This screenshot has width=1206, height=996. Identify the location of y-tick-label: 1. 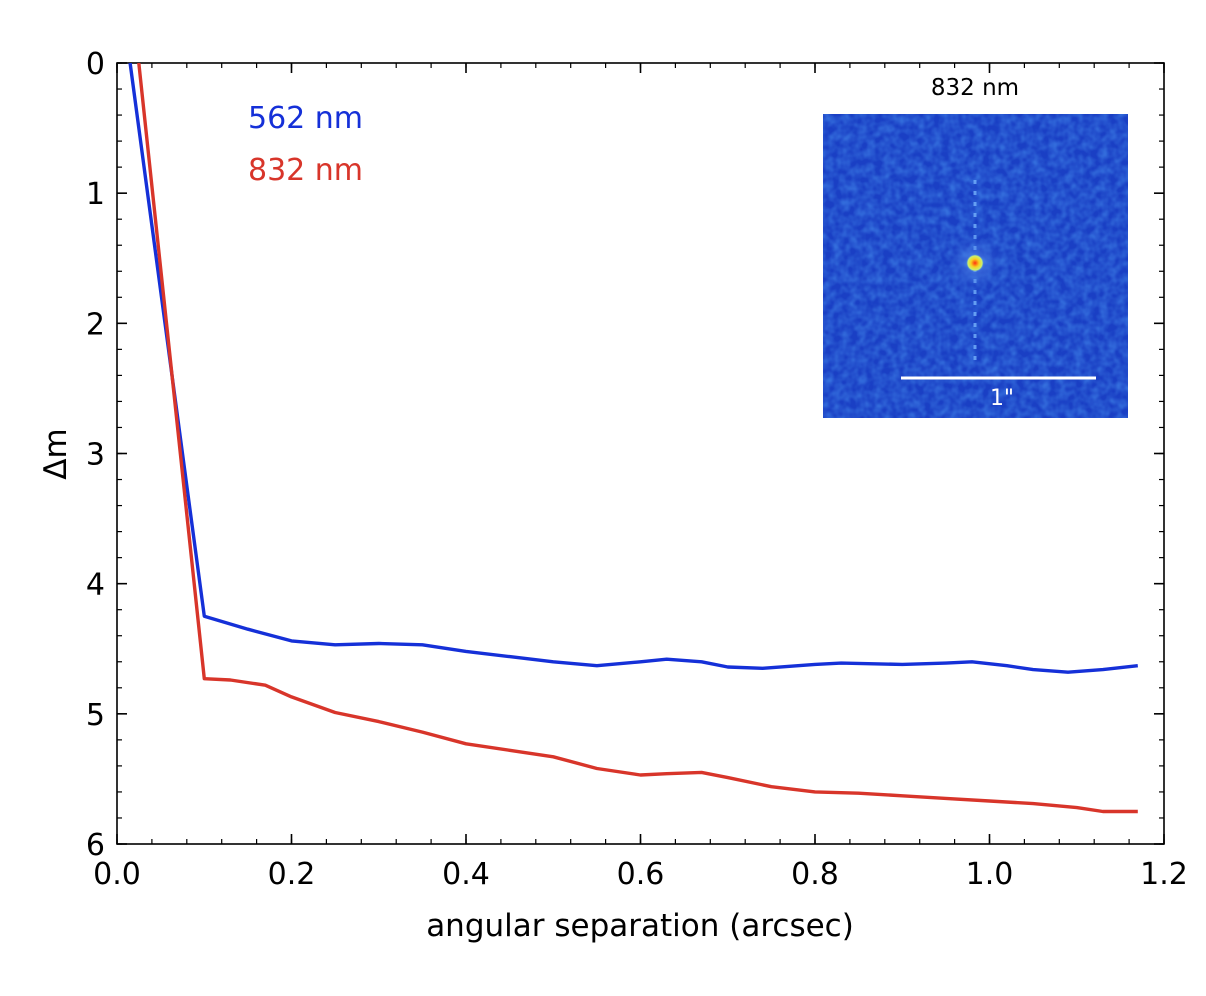
(95, 194).